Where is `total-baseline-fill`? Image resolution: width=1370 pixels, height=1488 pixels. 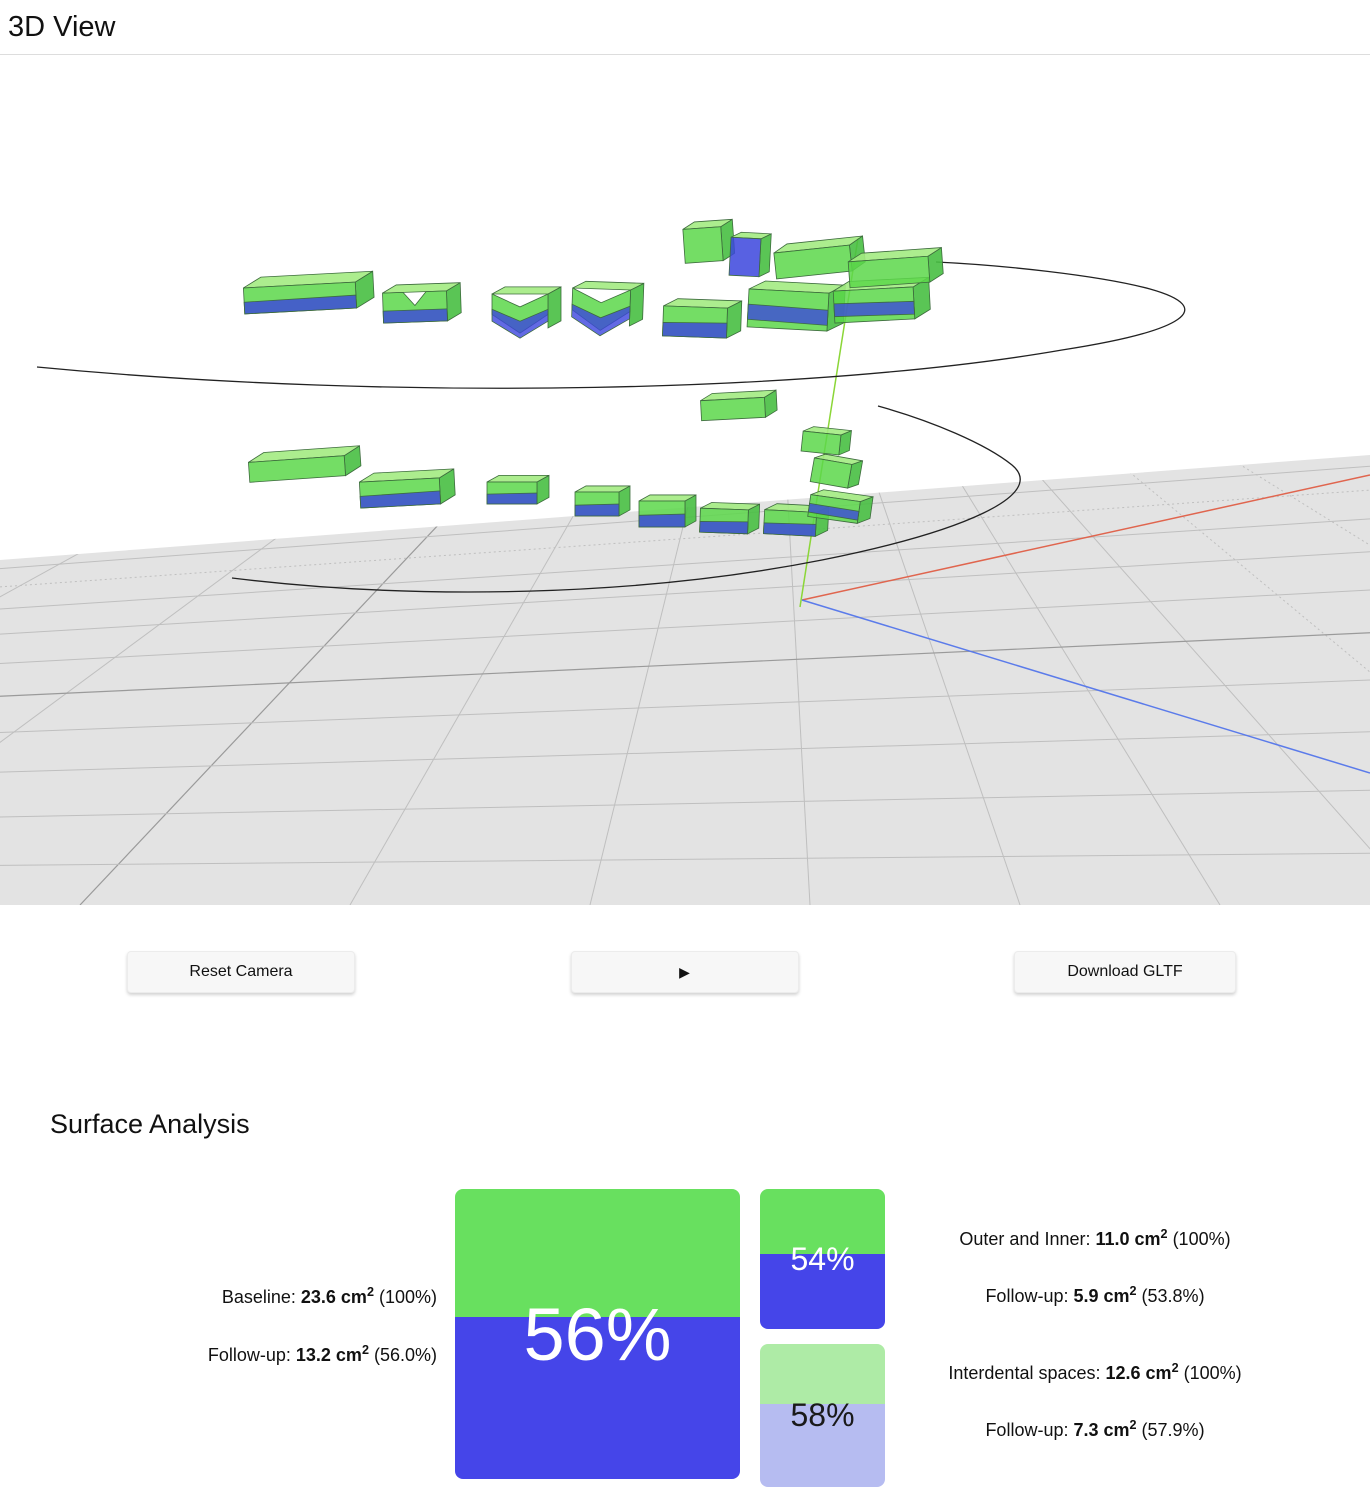
total-baseline-fill is located at coordinates (597, 1253).